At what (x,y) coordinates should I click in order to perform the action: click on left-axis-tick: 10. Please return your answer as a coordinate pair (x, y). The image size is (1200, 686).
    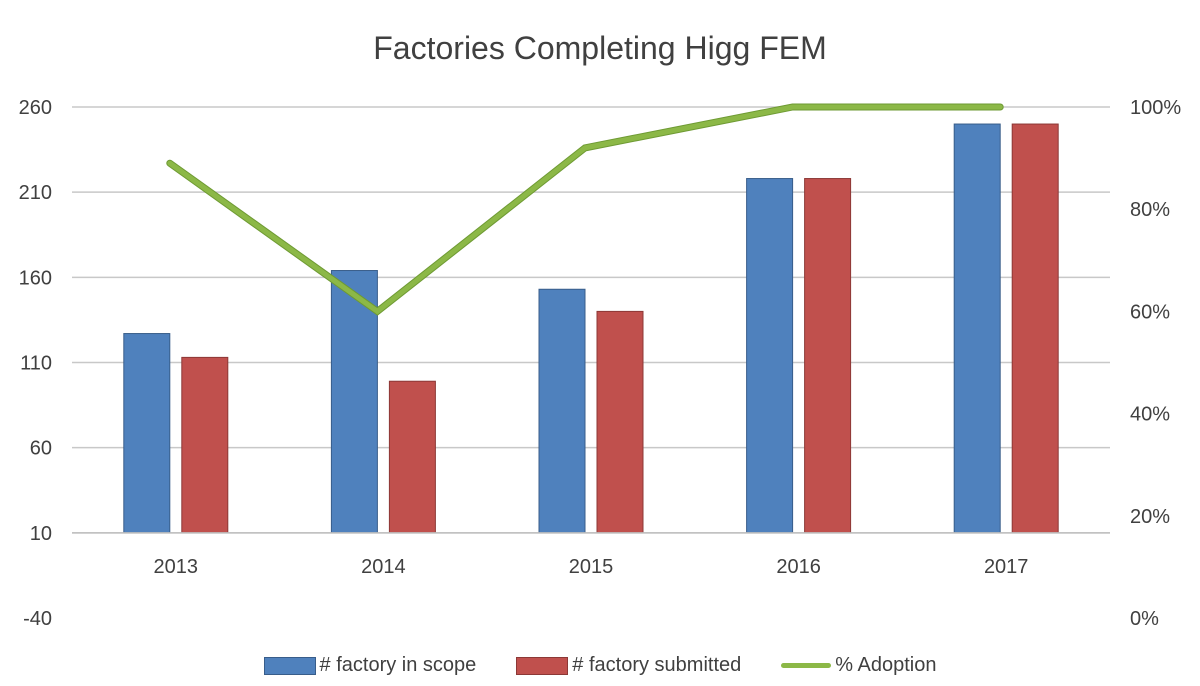
    Looking at the image, I should click on (41, 534).